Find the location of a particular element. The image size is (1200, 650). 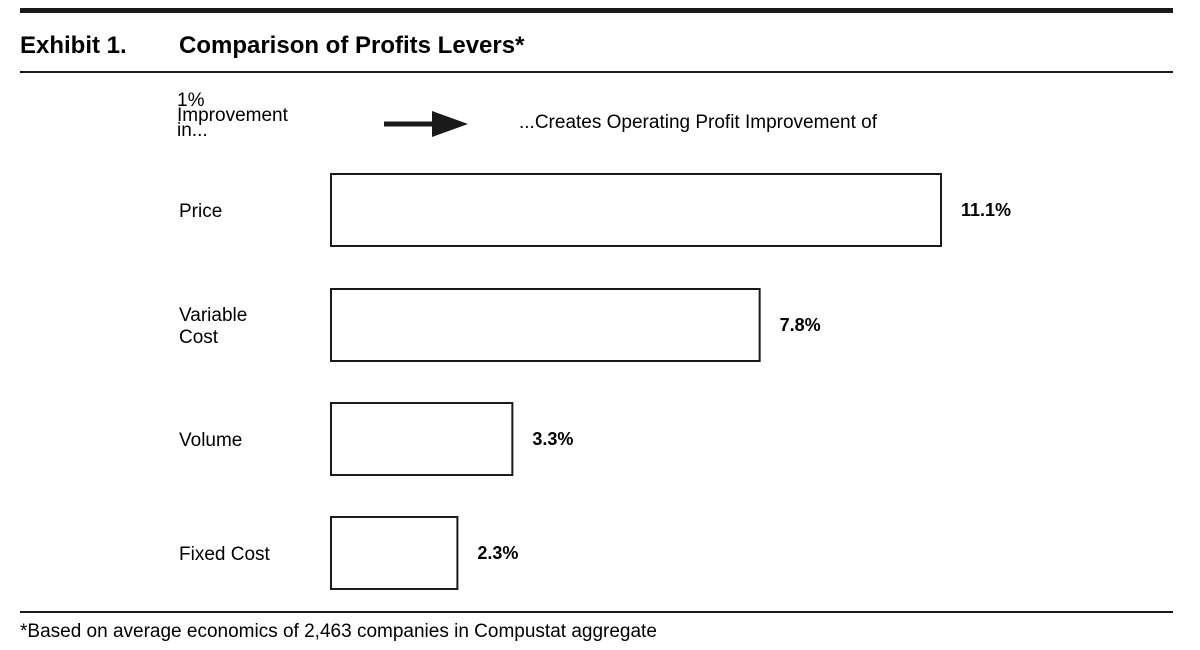

category-label-3: Fixed Cost is located at coordinates (225, 554).